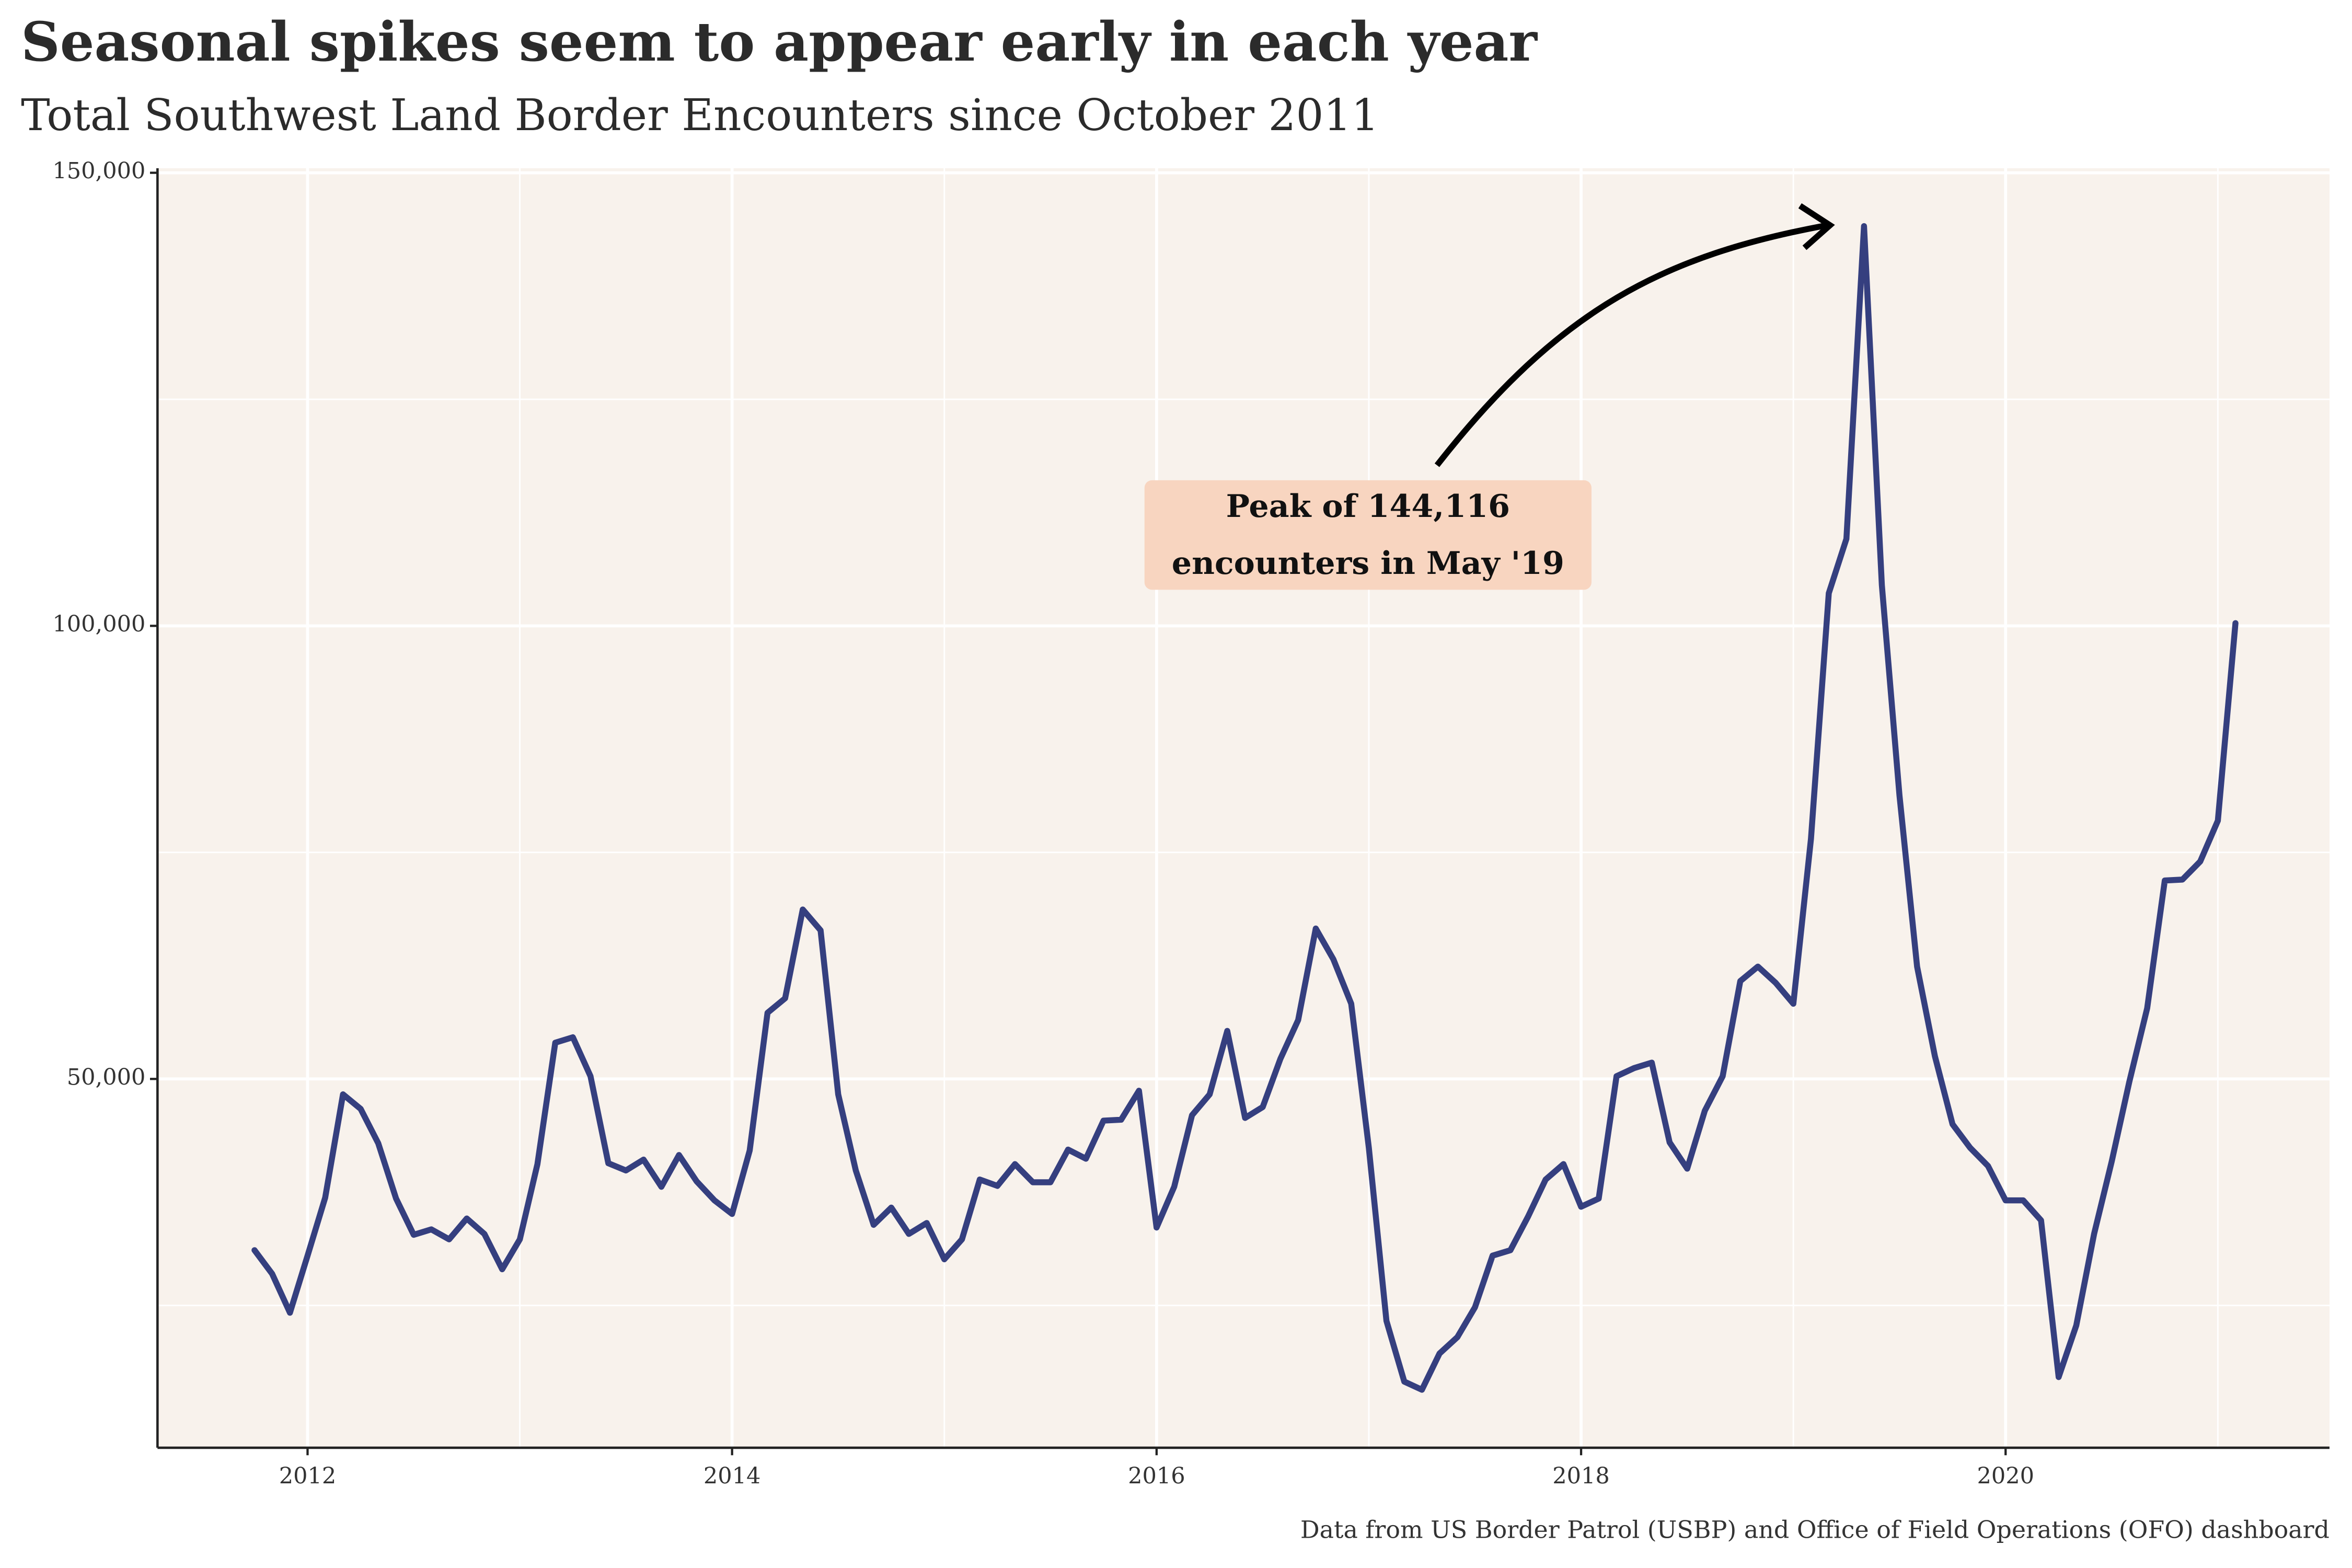  Describe the element at coordinates (2005, 1476) in the screenshot. I see `x-tick-label: 2020` at that location.